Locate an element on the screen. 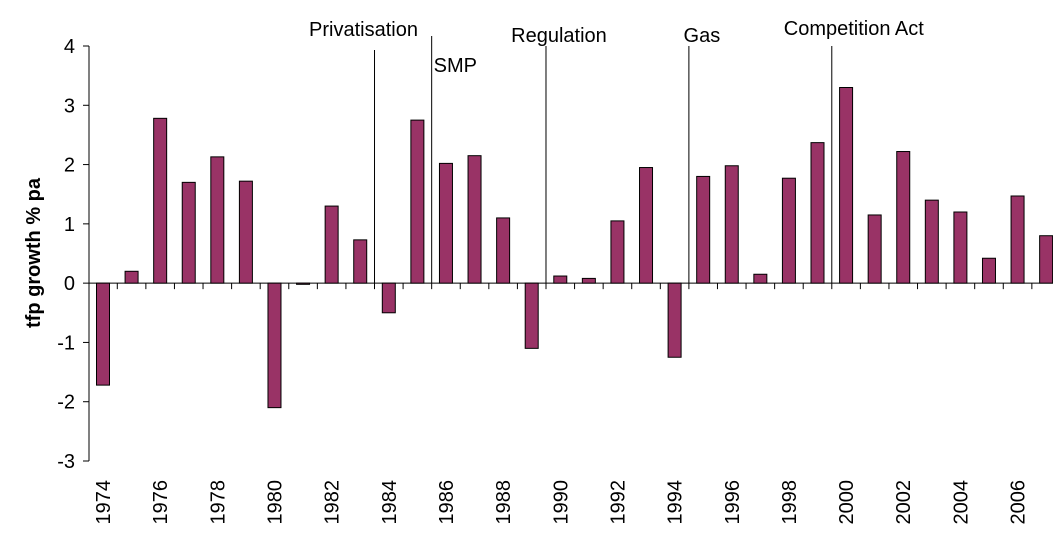  x-tick-label: 1996 is located at coordinates (733, 502).